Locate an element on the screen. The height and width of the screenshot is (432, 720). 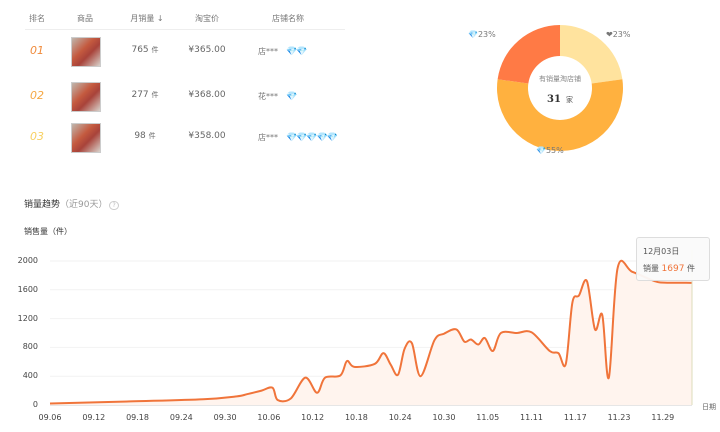
diamond-badge-icon: 💎💎💎💎💎 is located at coordinates (312, 138).